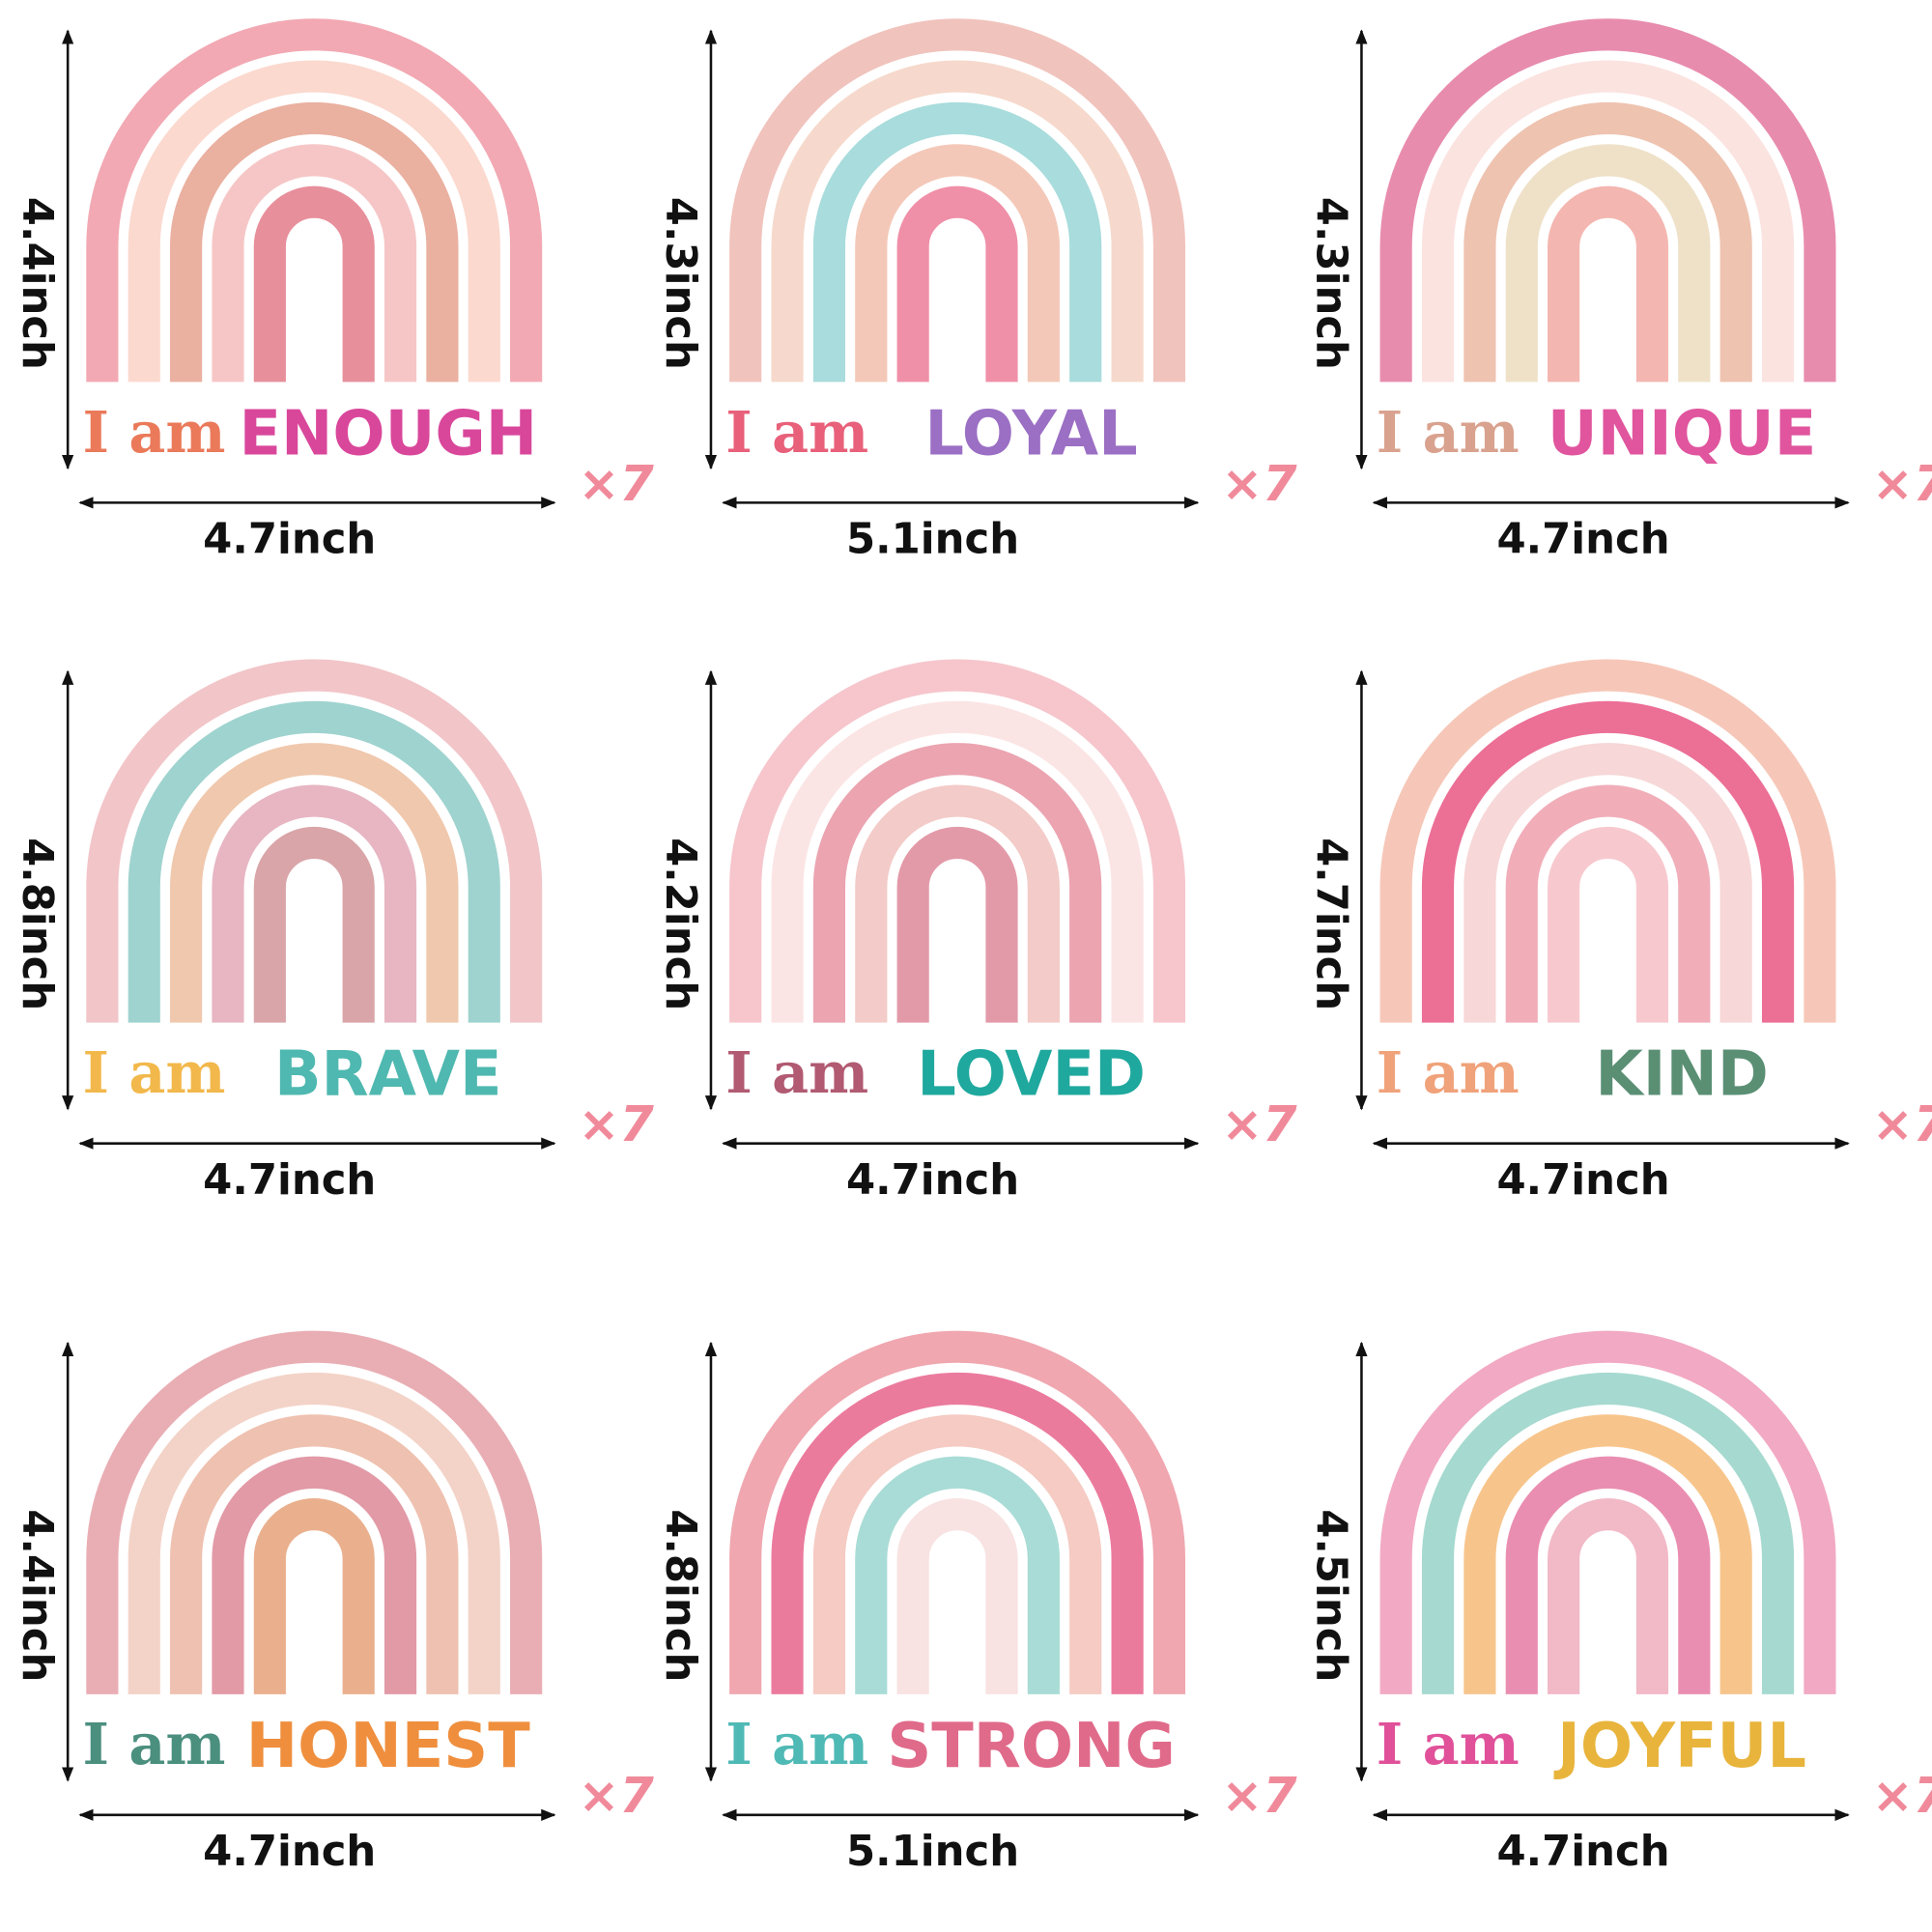 Image resolution: width=1932 pixels, height=1932 pixels. What do you see at coordinates (388, 1746) in the screenshot?
I see `sticker-word: HONEST` at bounding box center [388, 1746].